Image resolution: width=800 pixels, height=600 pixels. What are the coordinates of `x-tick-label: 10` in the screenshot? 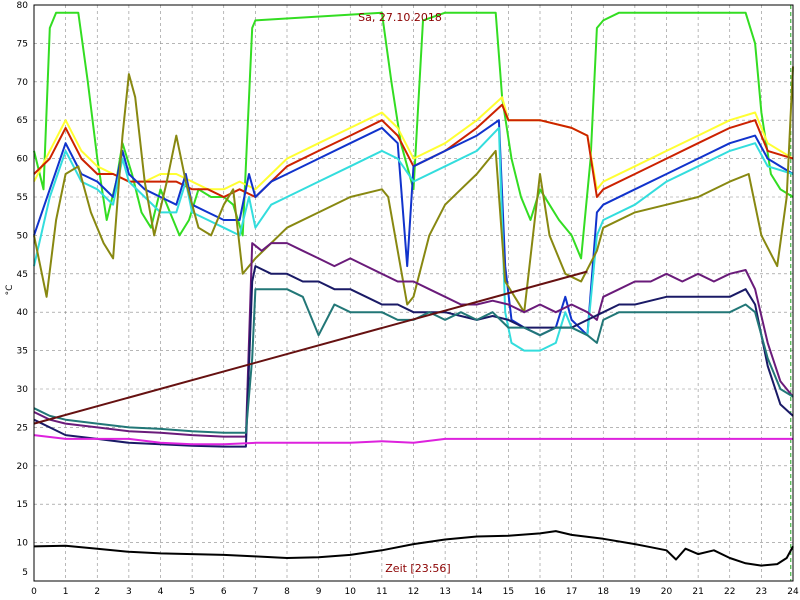 It's located at (351, 592).